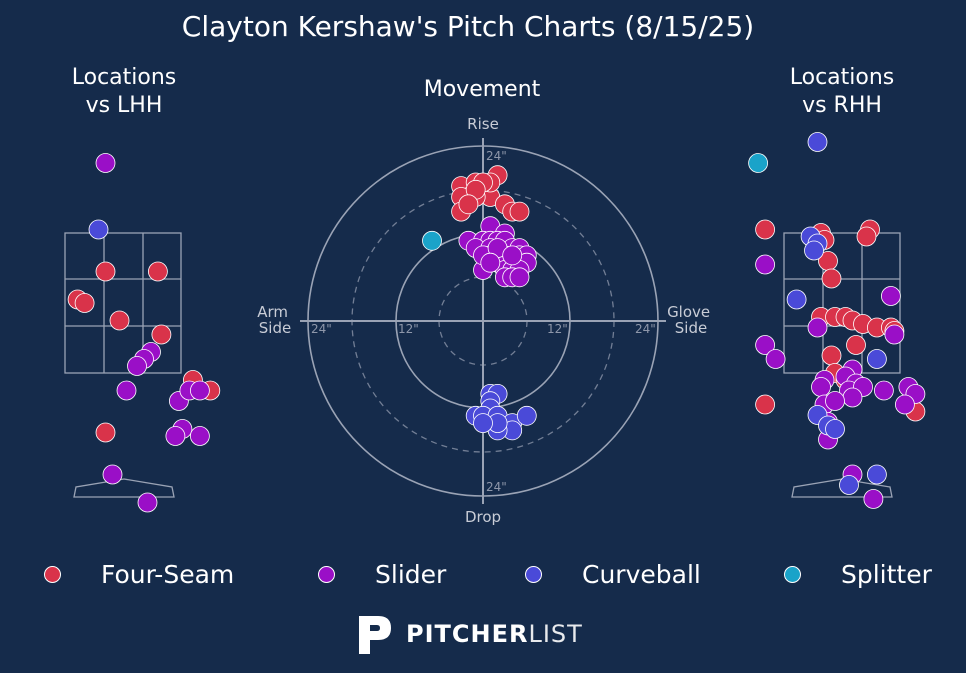 Image resolution: width=966 pixels, height=673 pixels. Describe the element at coordinates (375, 635) in the screenshot. I see `pitcherlist-p-icon` at that location.